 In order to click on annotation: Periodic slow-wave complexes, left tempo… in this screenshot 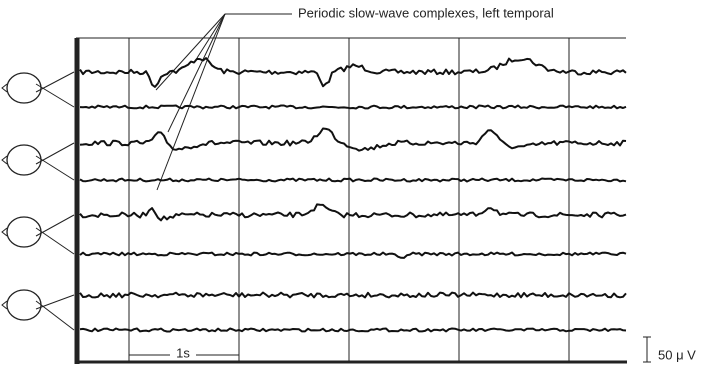, I will do `click(426, 12)`.